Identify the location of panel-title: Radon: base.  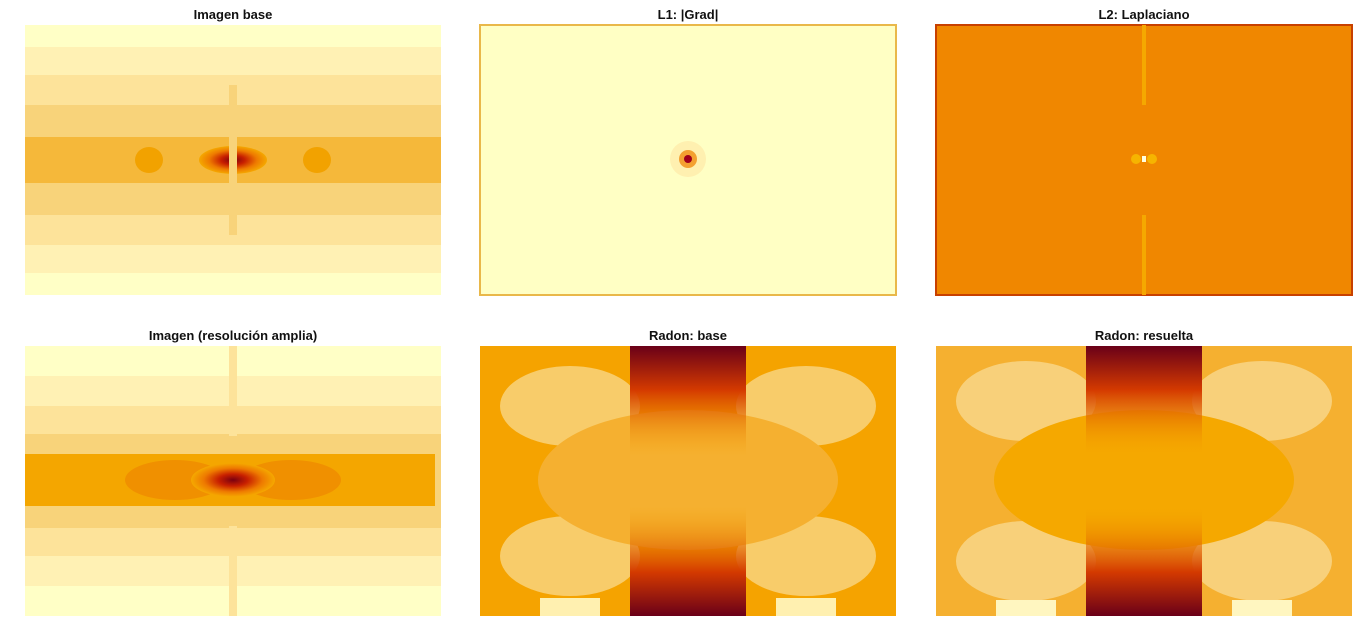
(688, 335).